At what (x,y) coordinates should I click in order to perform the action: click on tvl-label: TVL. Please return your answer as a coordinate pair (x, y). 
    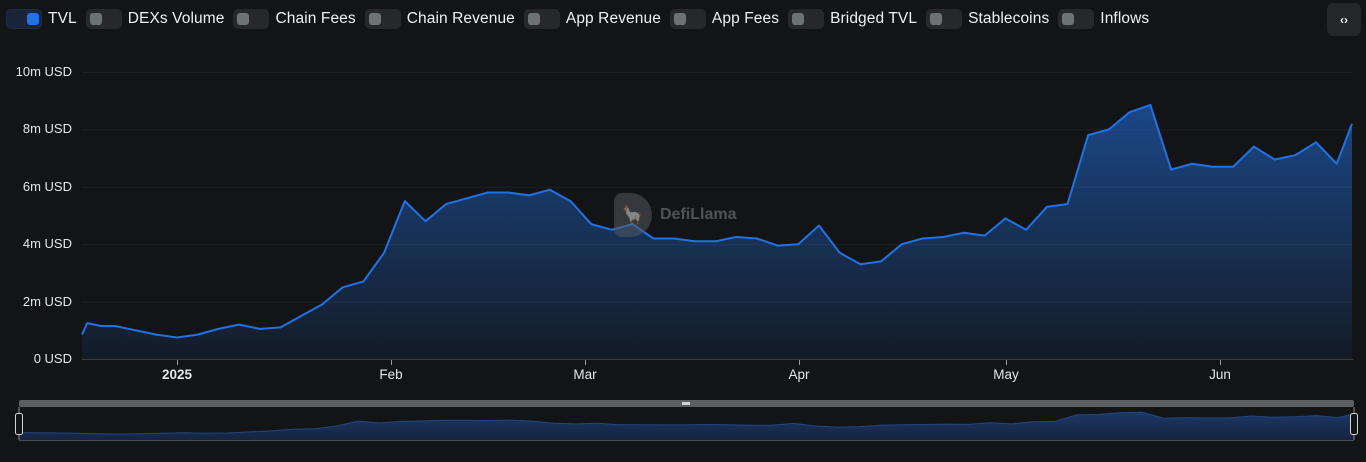
    Looking at the image, I should click on (62, 18).